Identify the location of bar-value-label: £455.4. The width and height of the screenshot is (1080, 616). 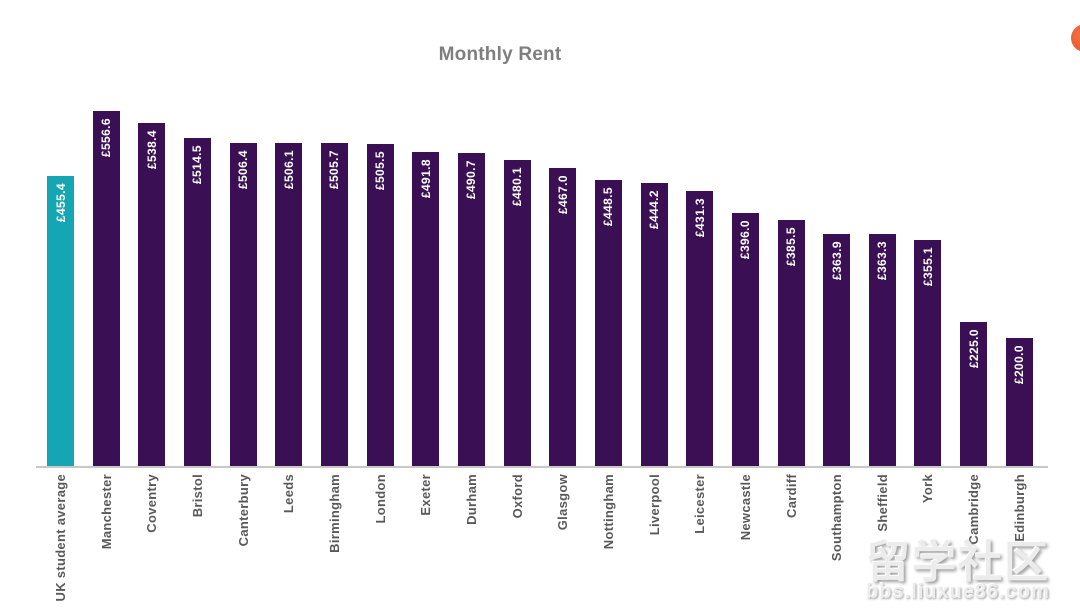
(60, 203).